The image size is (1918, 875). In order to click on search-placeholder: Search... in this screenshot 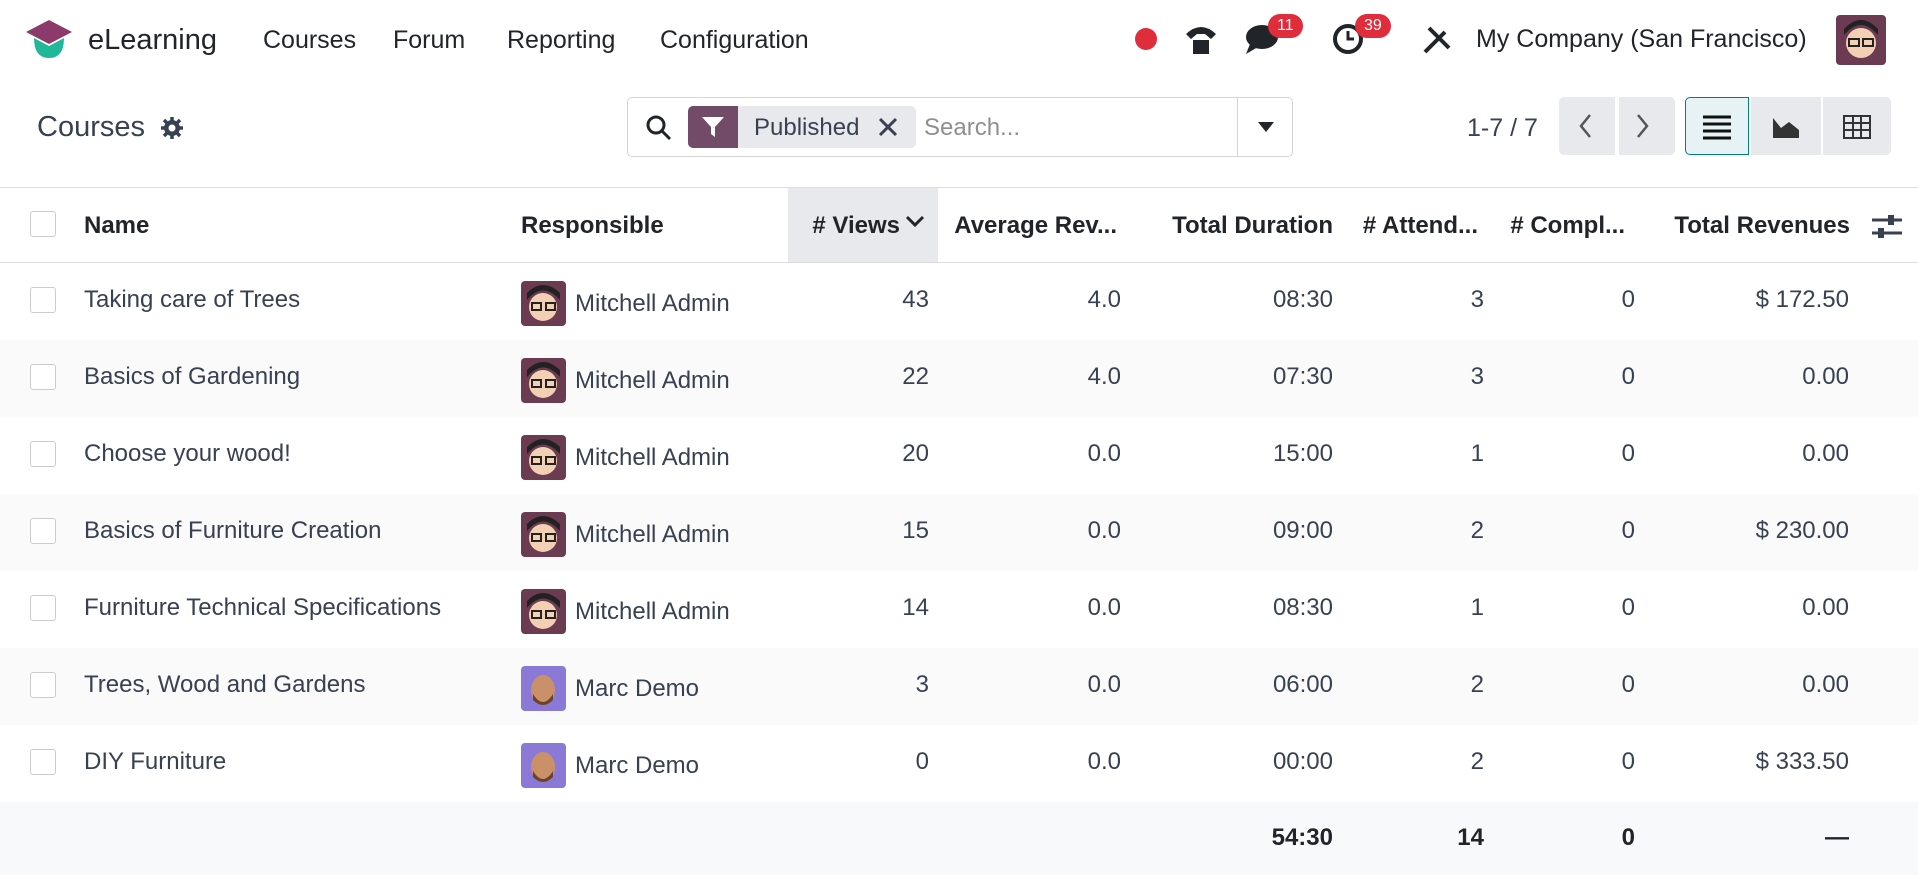, I will do `click(972, 127)`.